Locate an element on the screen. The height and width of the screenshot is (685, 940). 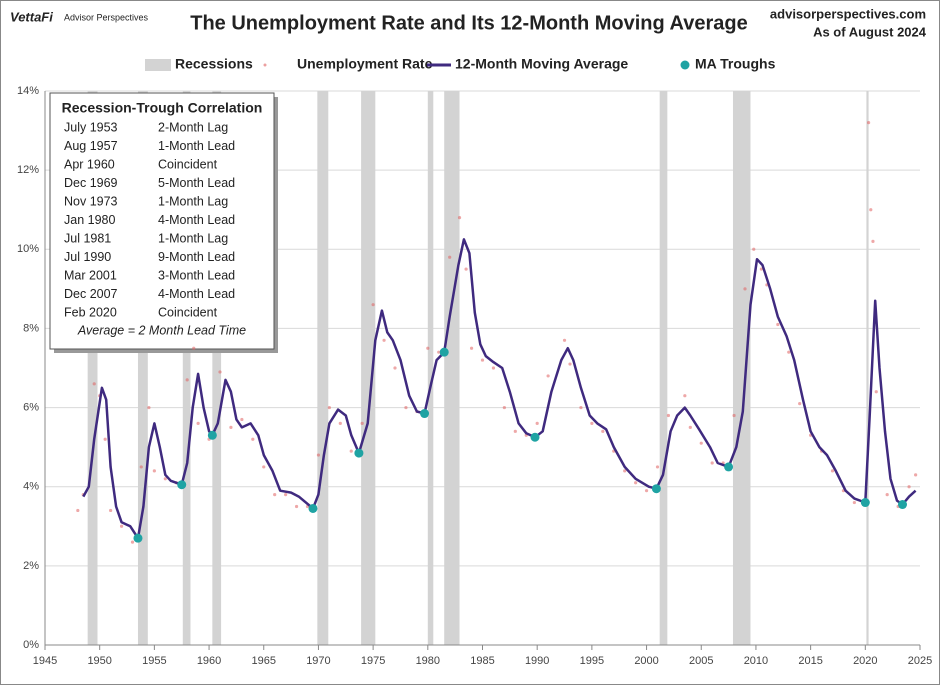
site: advisorperspectives.com is located at coordinates (848, 13).